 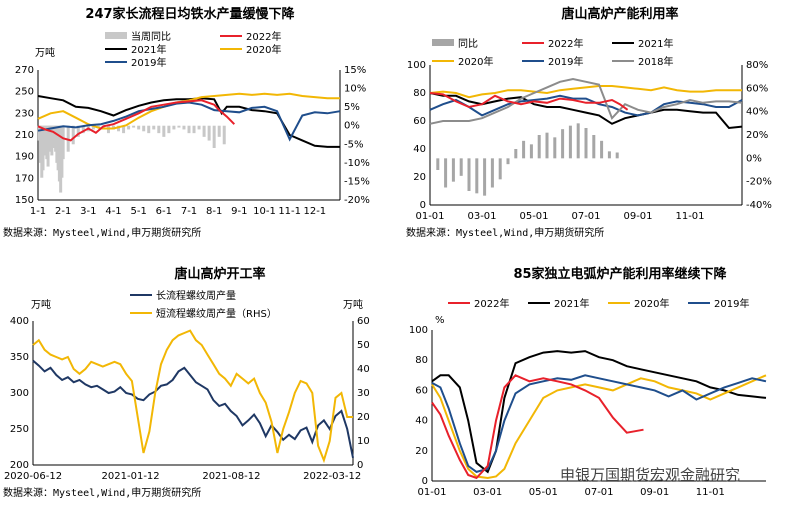 I want to click on x-tick-label: 09-01, so click(x=637, y=216).